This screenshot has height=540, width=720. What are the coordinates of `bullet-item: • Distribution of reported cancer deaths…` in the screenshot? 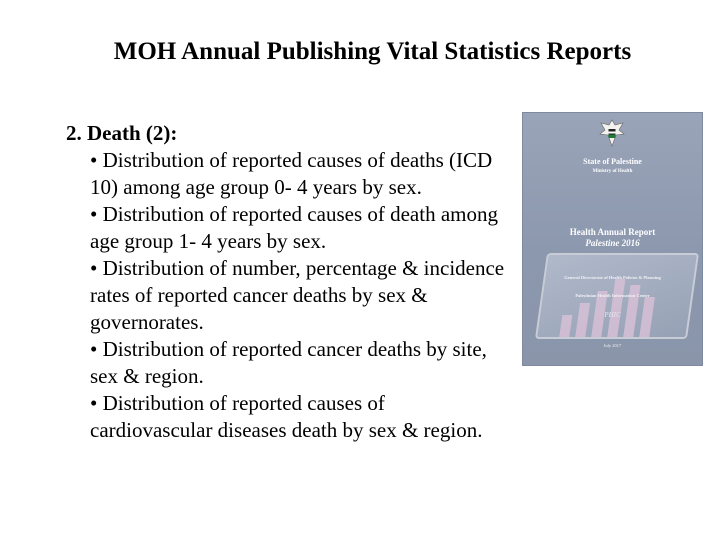 It's located at (288, 362).